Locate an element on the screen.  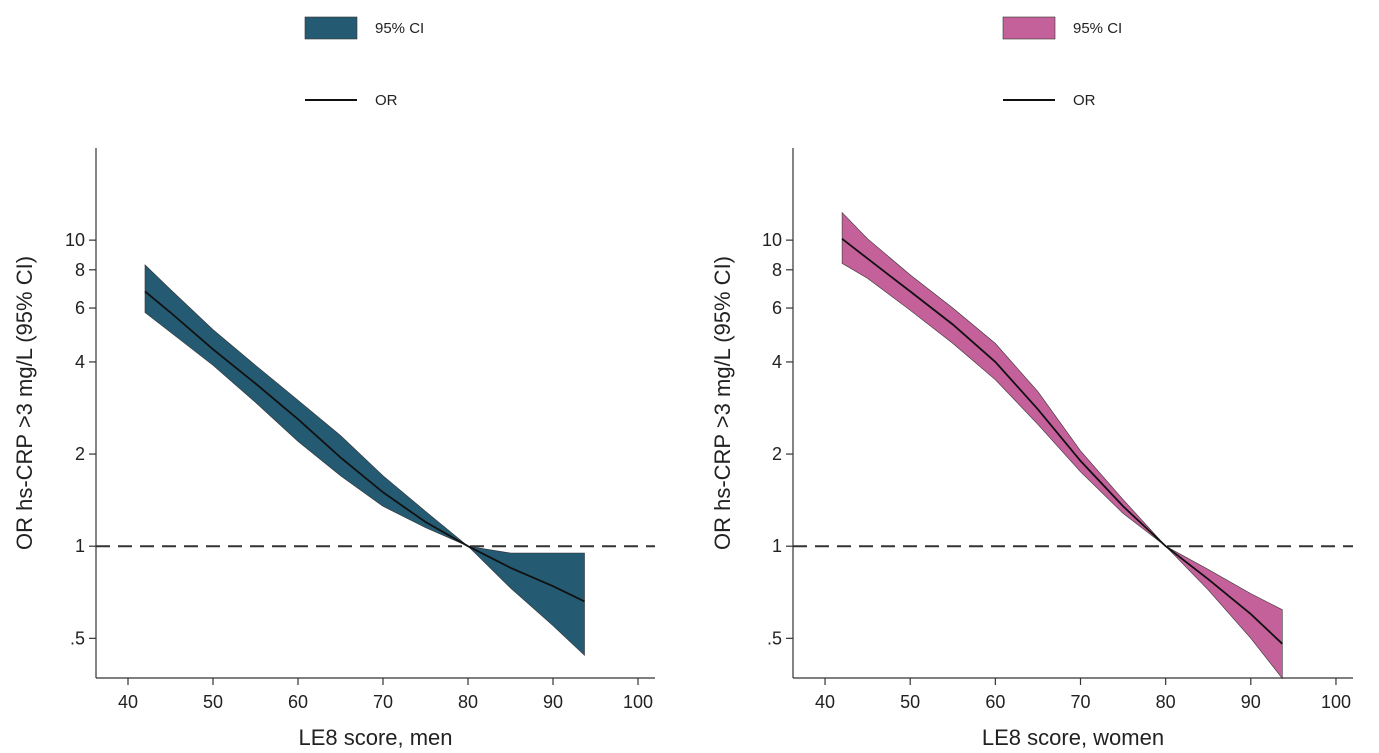
x-axis-label: LE8 score, men is located at coordinates (375, 737).